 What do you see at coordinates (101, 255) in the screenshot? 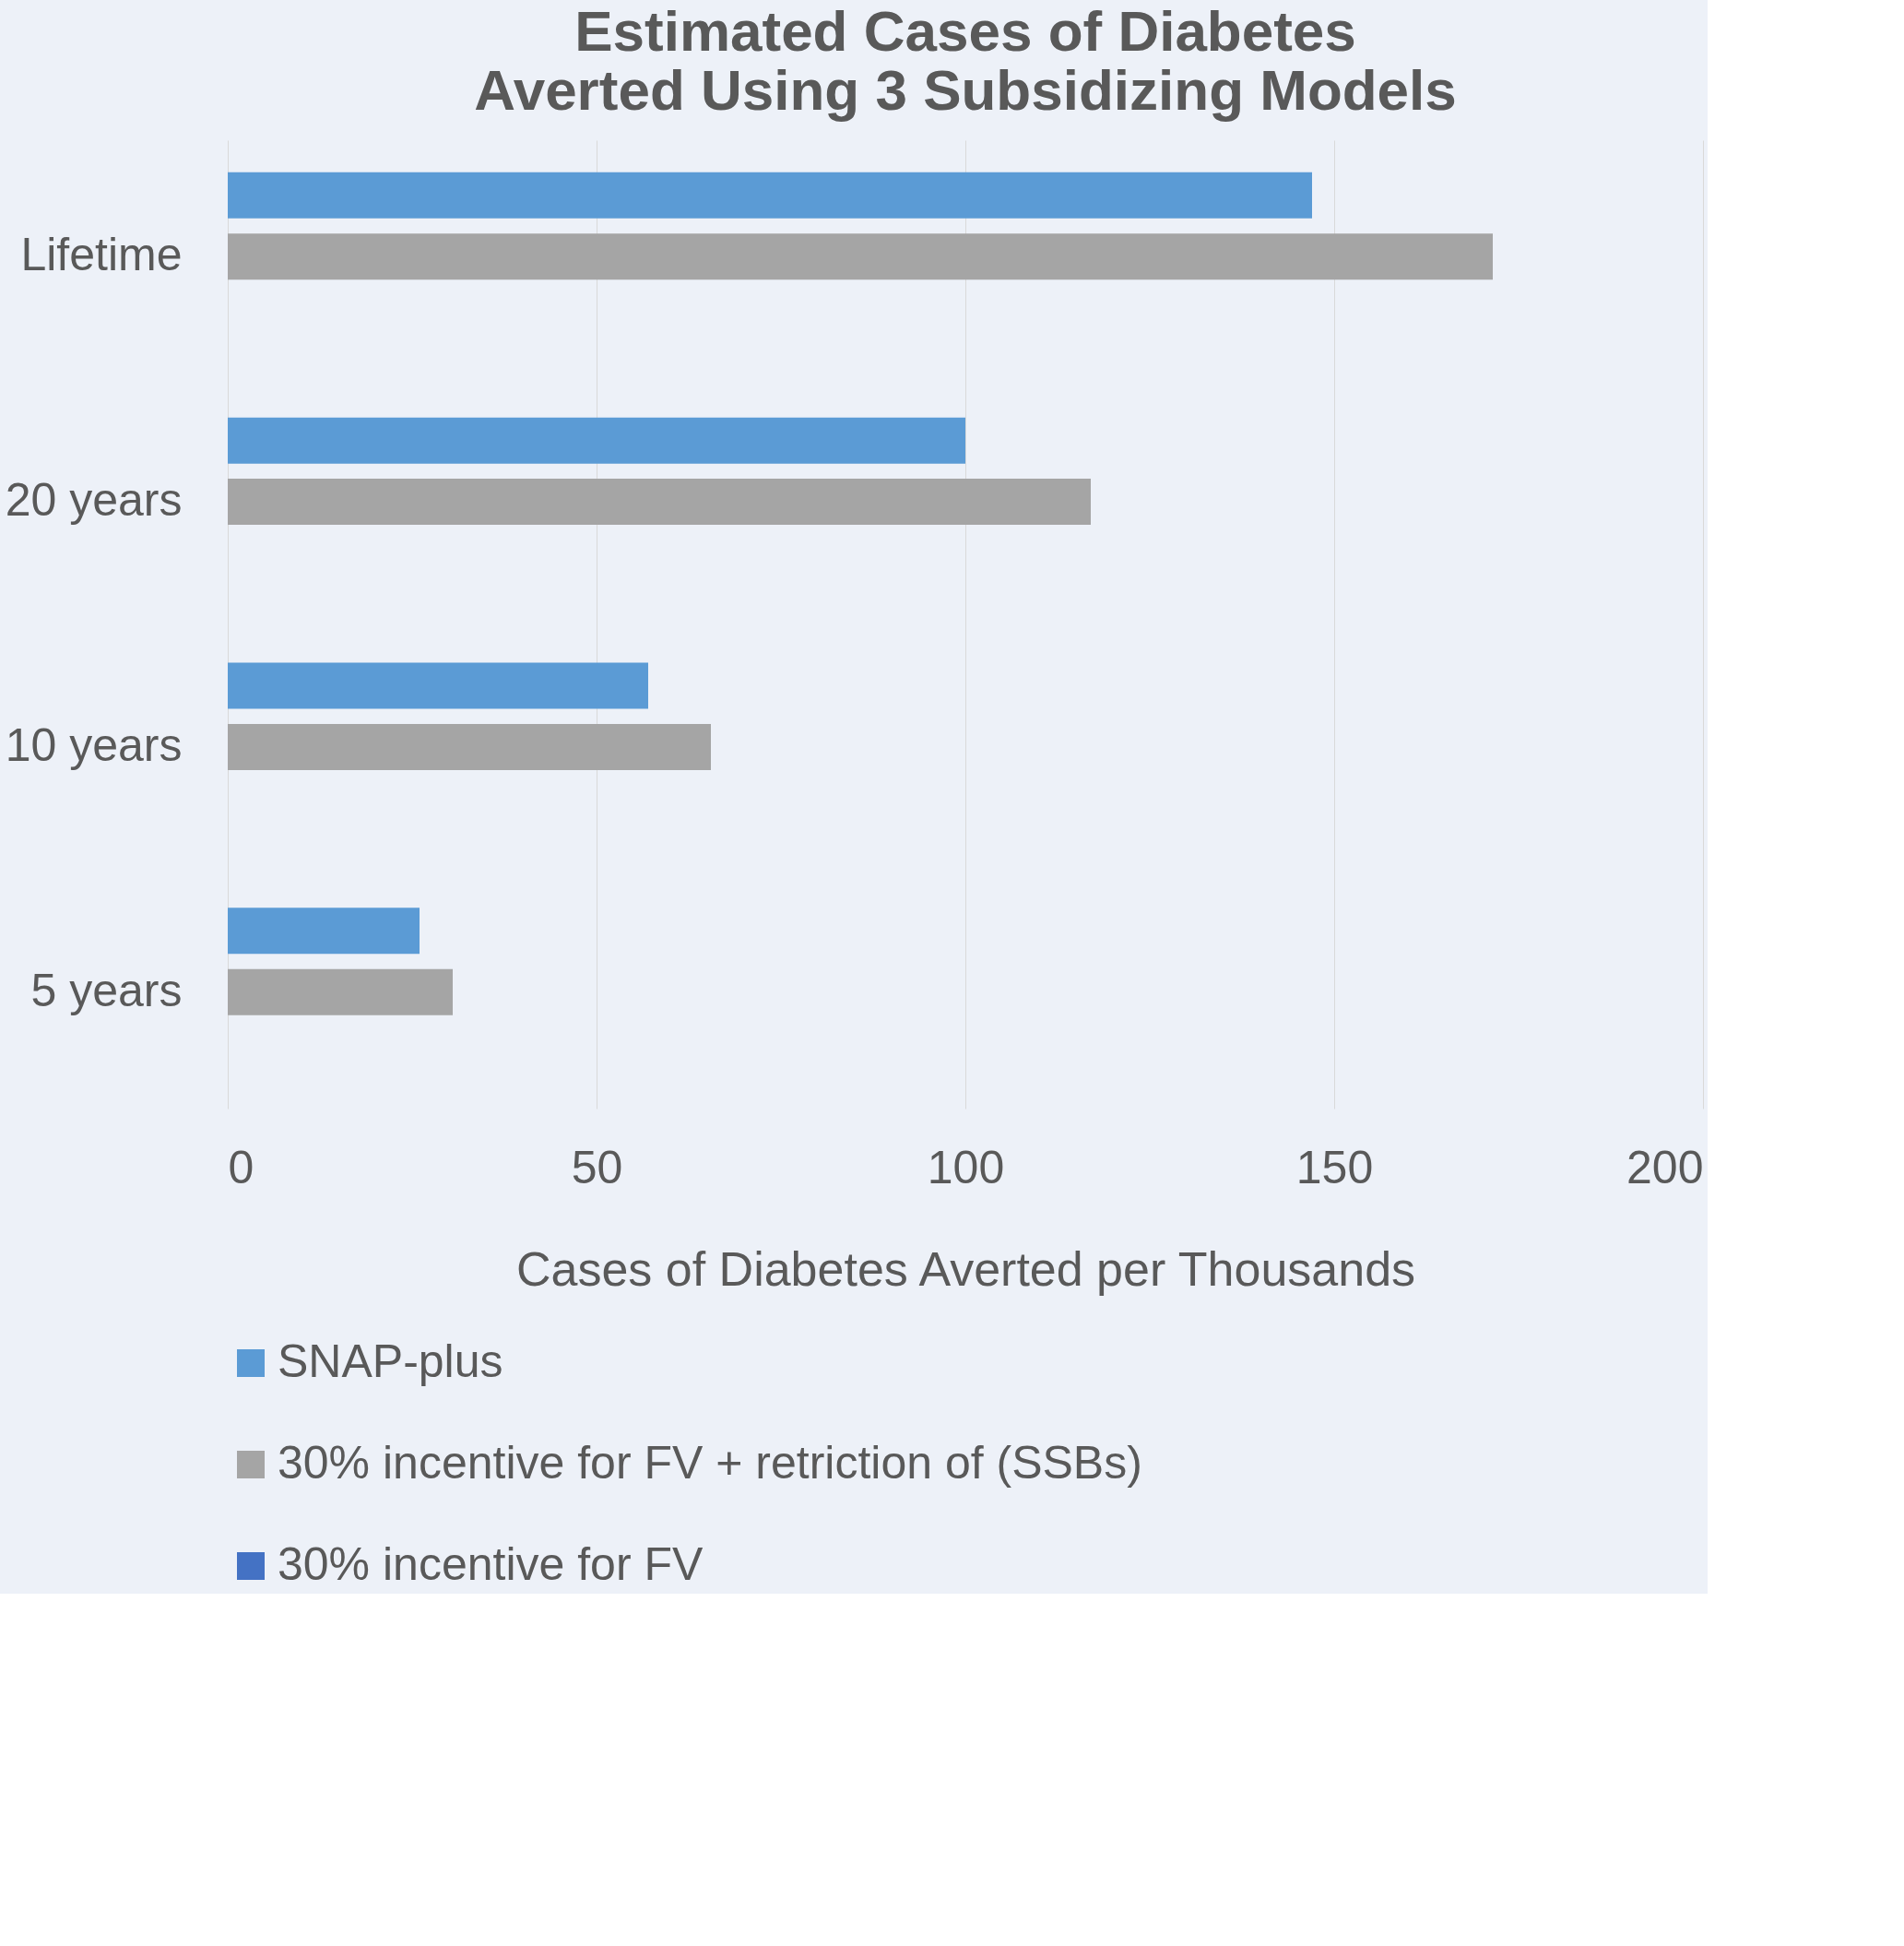
I see `y-tick-label: Lifetime` at bounding box center [101, 255].